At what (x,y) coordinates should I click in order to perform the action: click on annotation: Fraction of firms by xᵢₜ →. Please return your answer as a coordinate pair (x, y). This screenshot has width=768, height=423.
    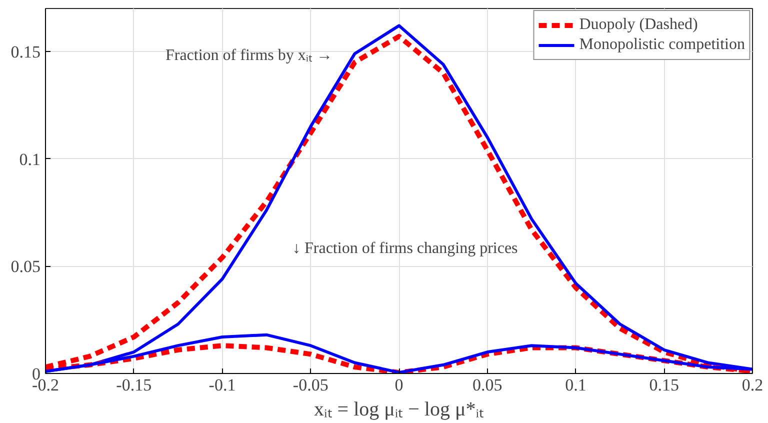
    Looking at the image, I should click on (249, 55).